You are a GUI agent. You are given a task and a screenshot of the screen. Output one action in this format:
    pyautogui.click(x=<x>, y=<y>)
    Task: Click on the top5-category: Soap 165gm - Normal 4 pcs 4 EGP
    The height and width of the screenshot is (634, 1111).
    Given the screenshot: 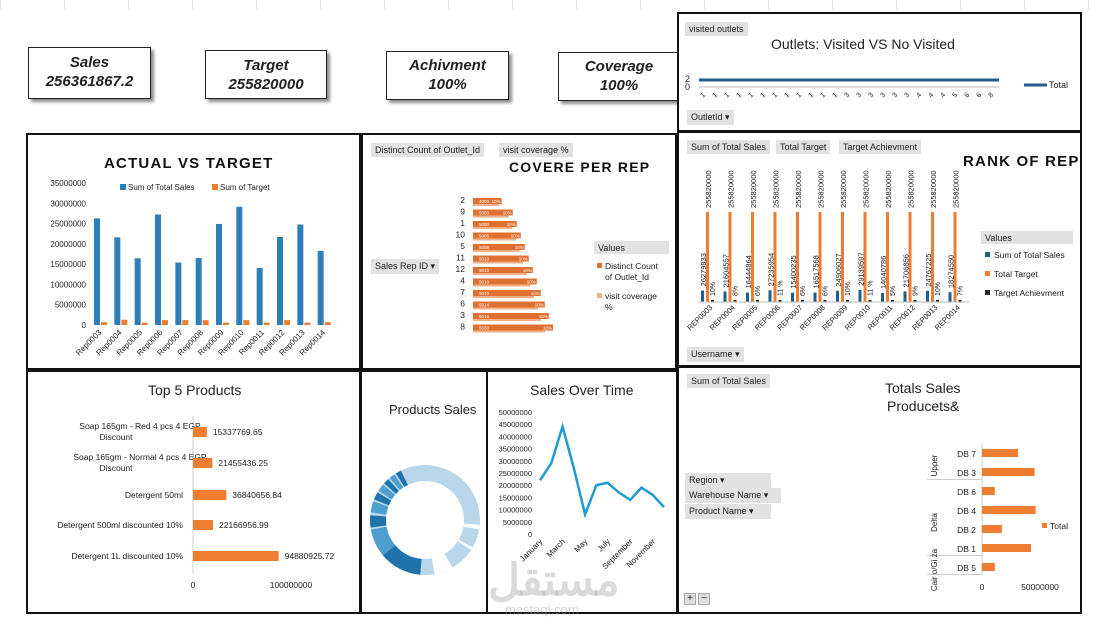 What is the action you would take?
    pyautogui.click(x=140, y=457)
    